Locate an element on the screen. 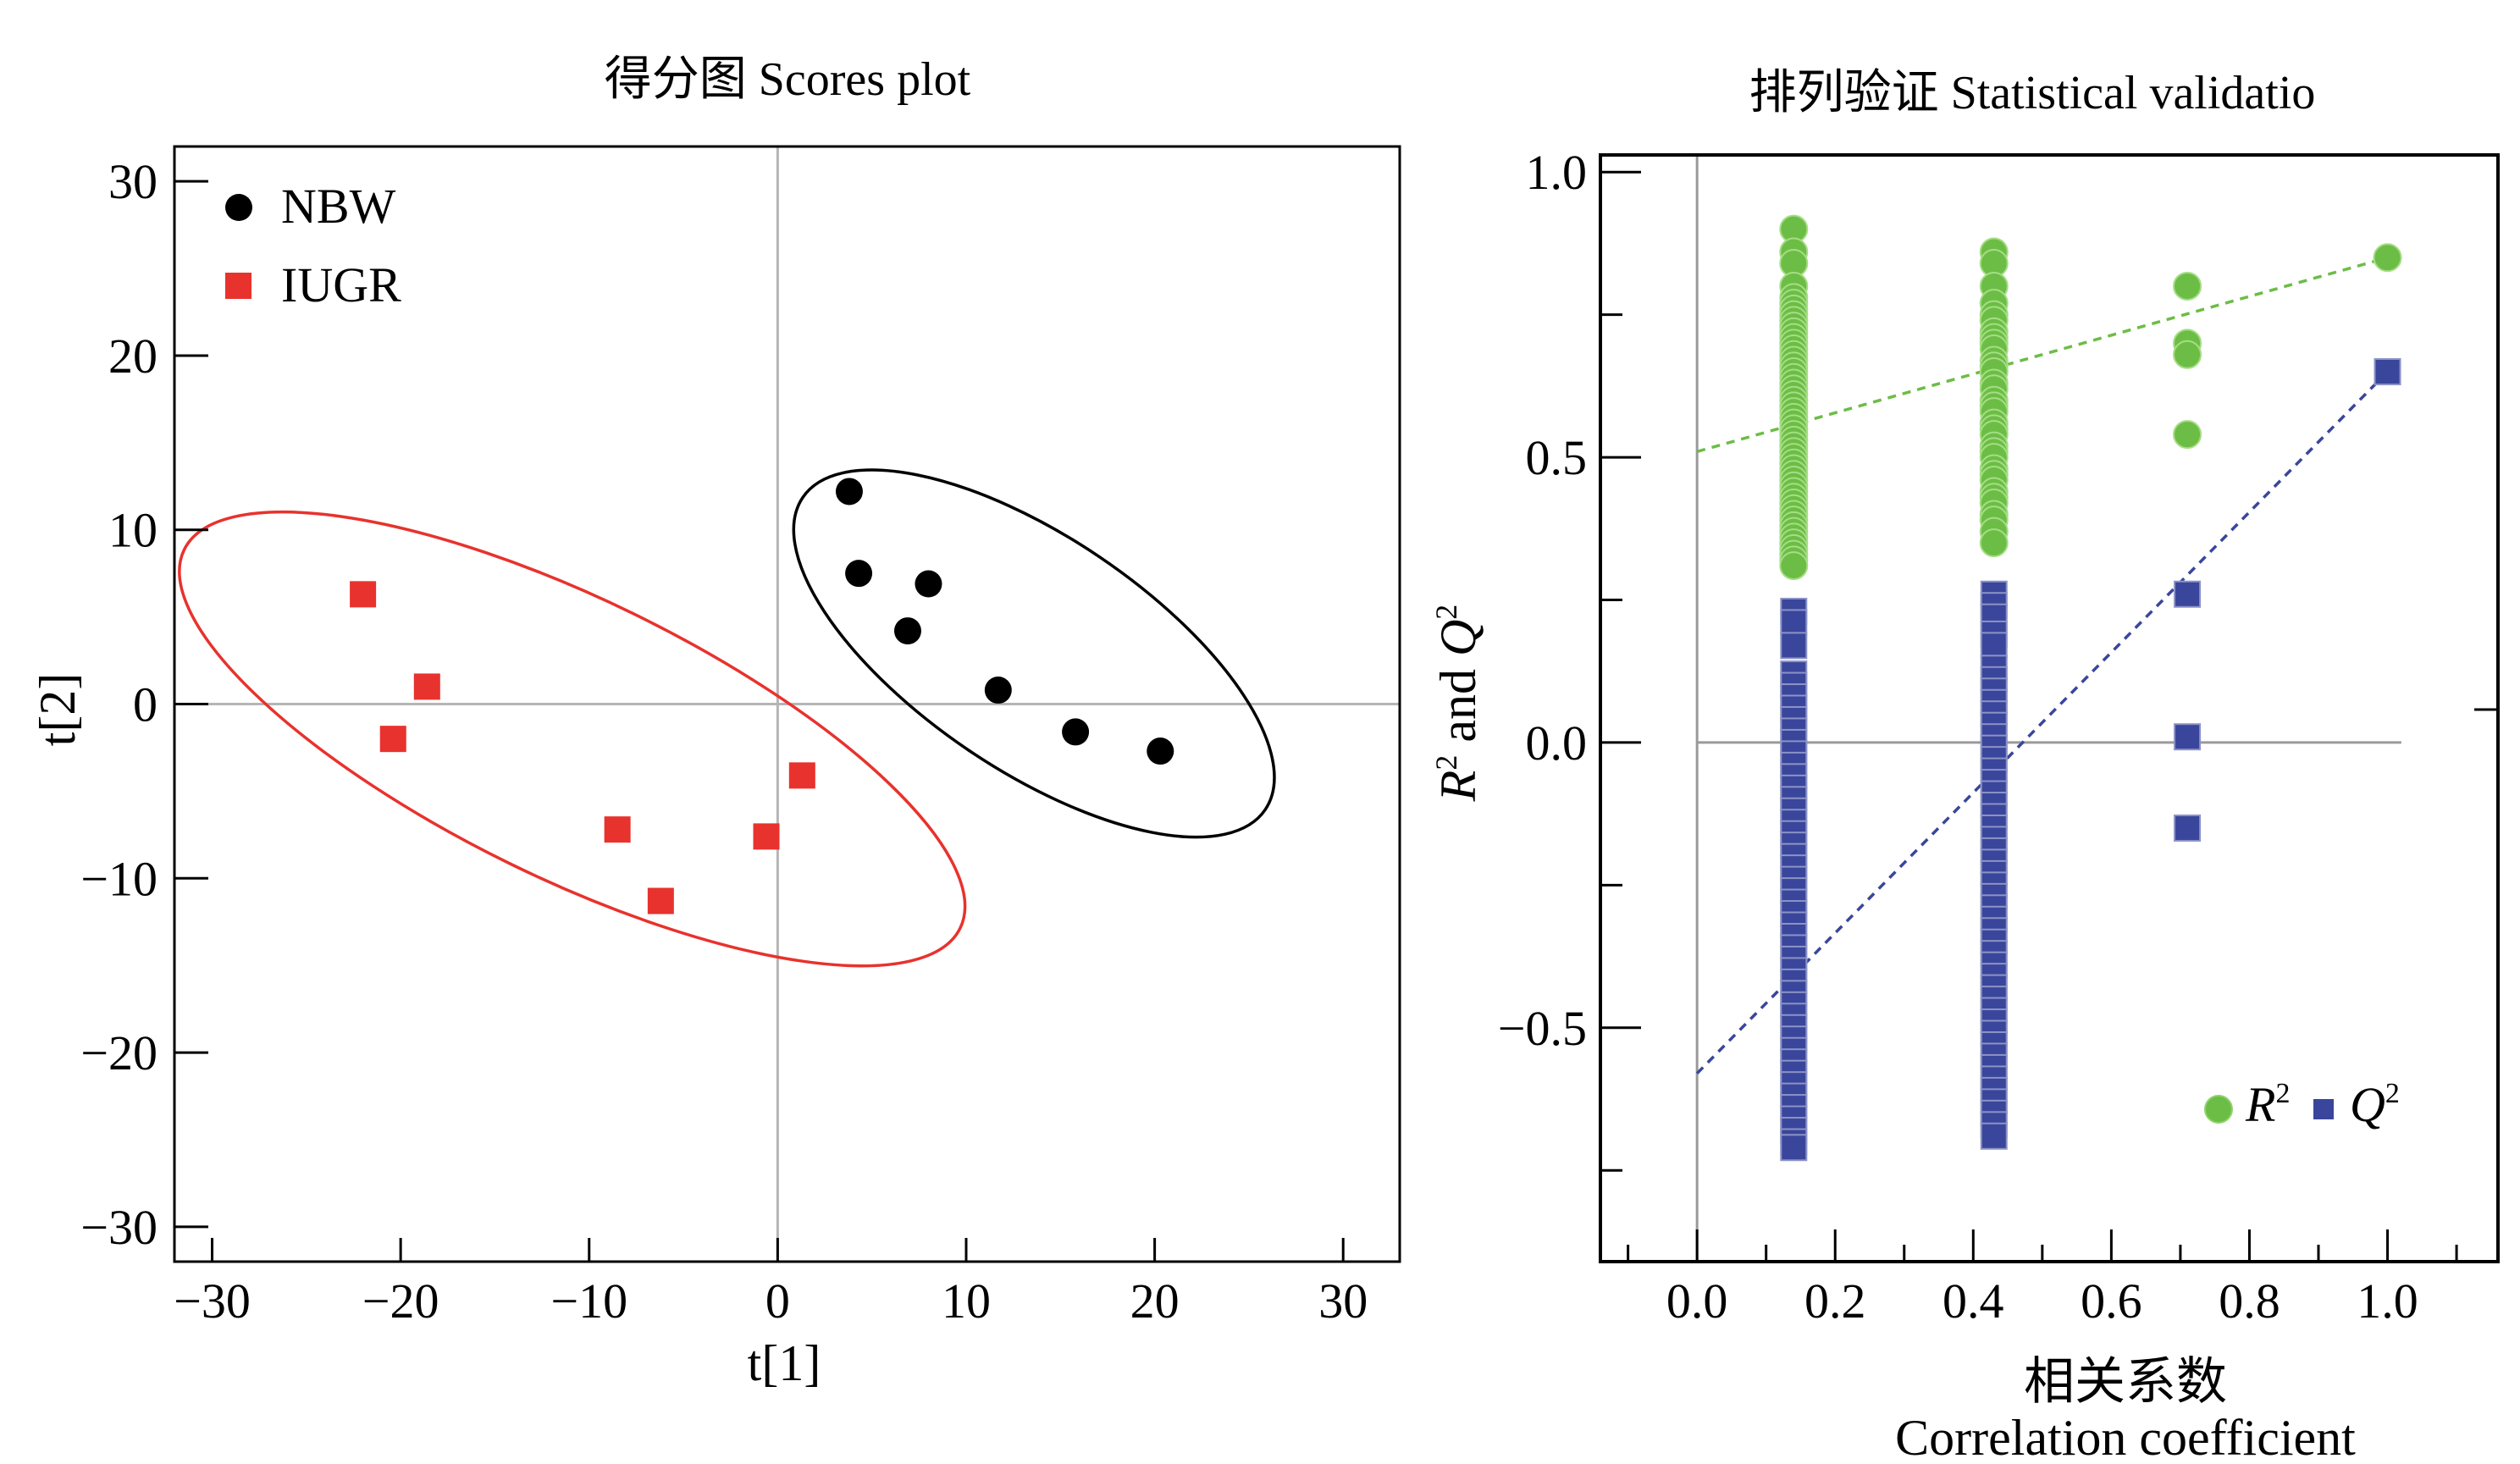  y-label-r: R is located at coordinates (1458, 787).